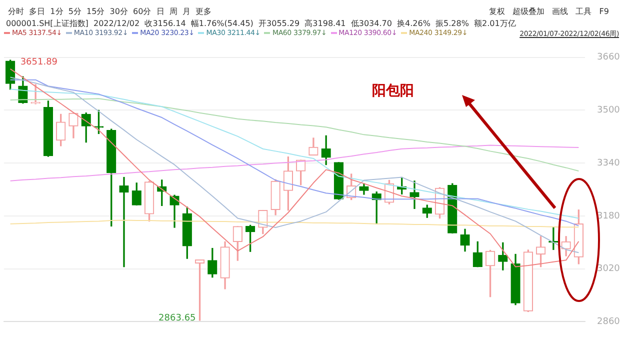  Describe the element at coordinates (548, 11) in the screenshot. I see `text: 复权 超级叠加 画线 工具 F9` at that location.